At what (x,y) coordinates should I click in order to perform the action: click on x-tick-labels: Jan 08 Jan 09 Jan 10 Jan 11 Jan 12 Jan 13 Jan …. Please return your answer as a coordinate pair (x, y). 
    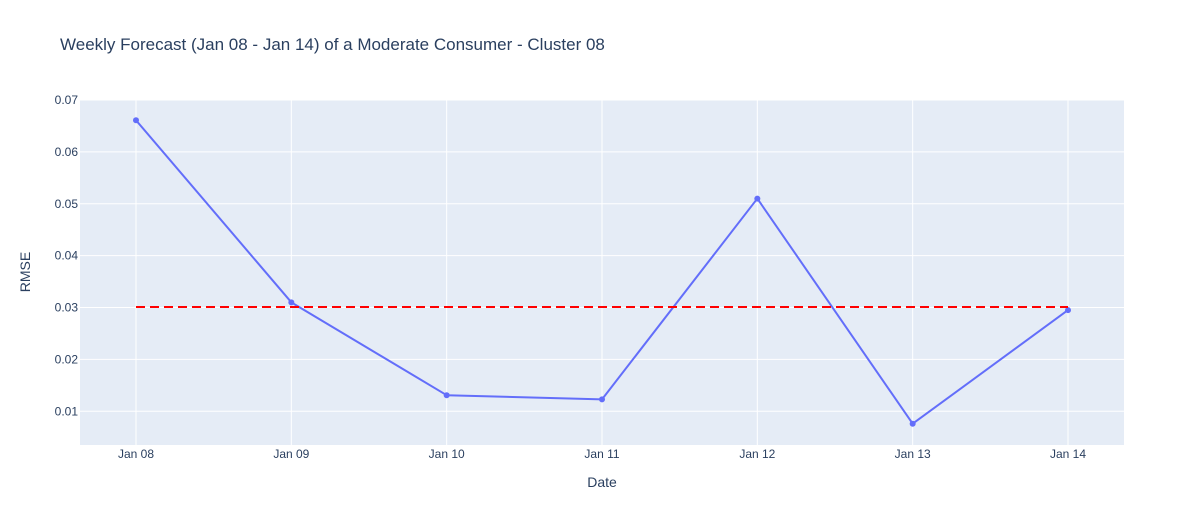
    Looking at the image, I should click on (602, 454).